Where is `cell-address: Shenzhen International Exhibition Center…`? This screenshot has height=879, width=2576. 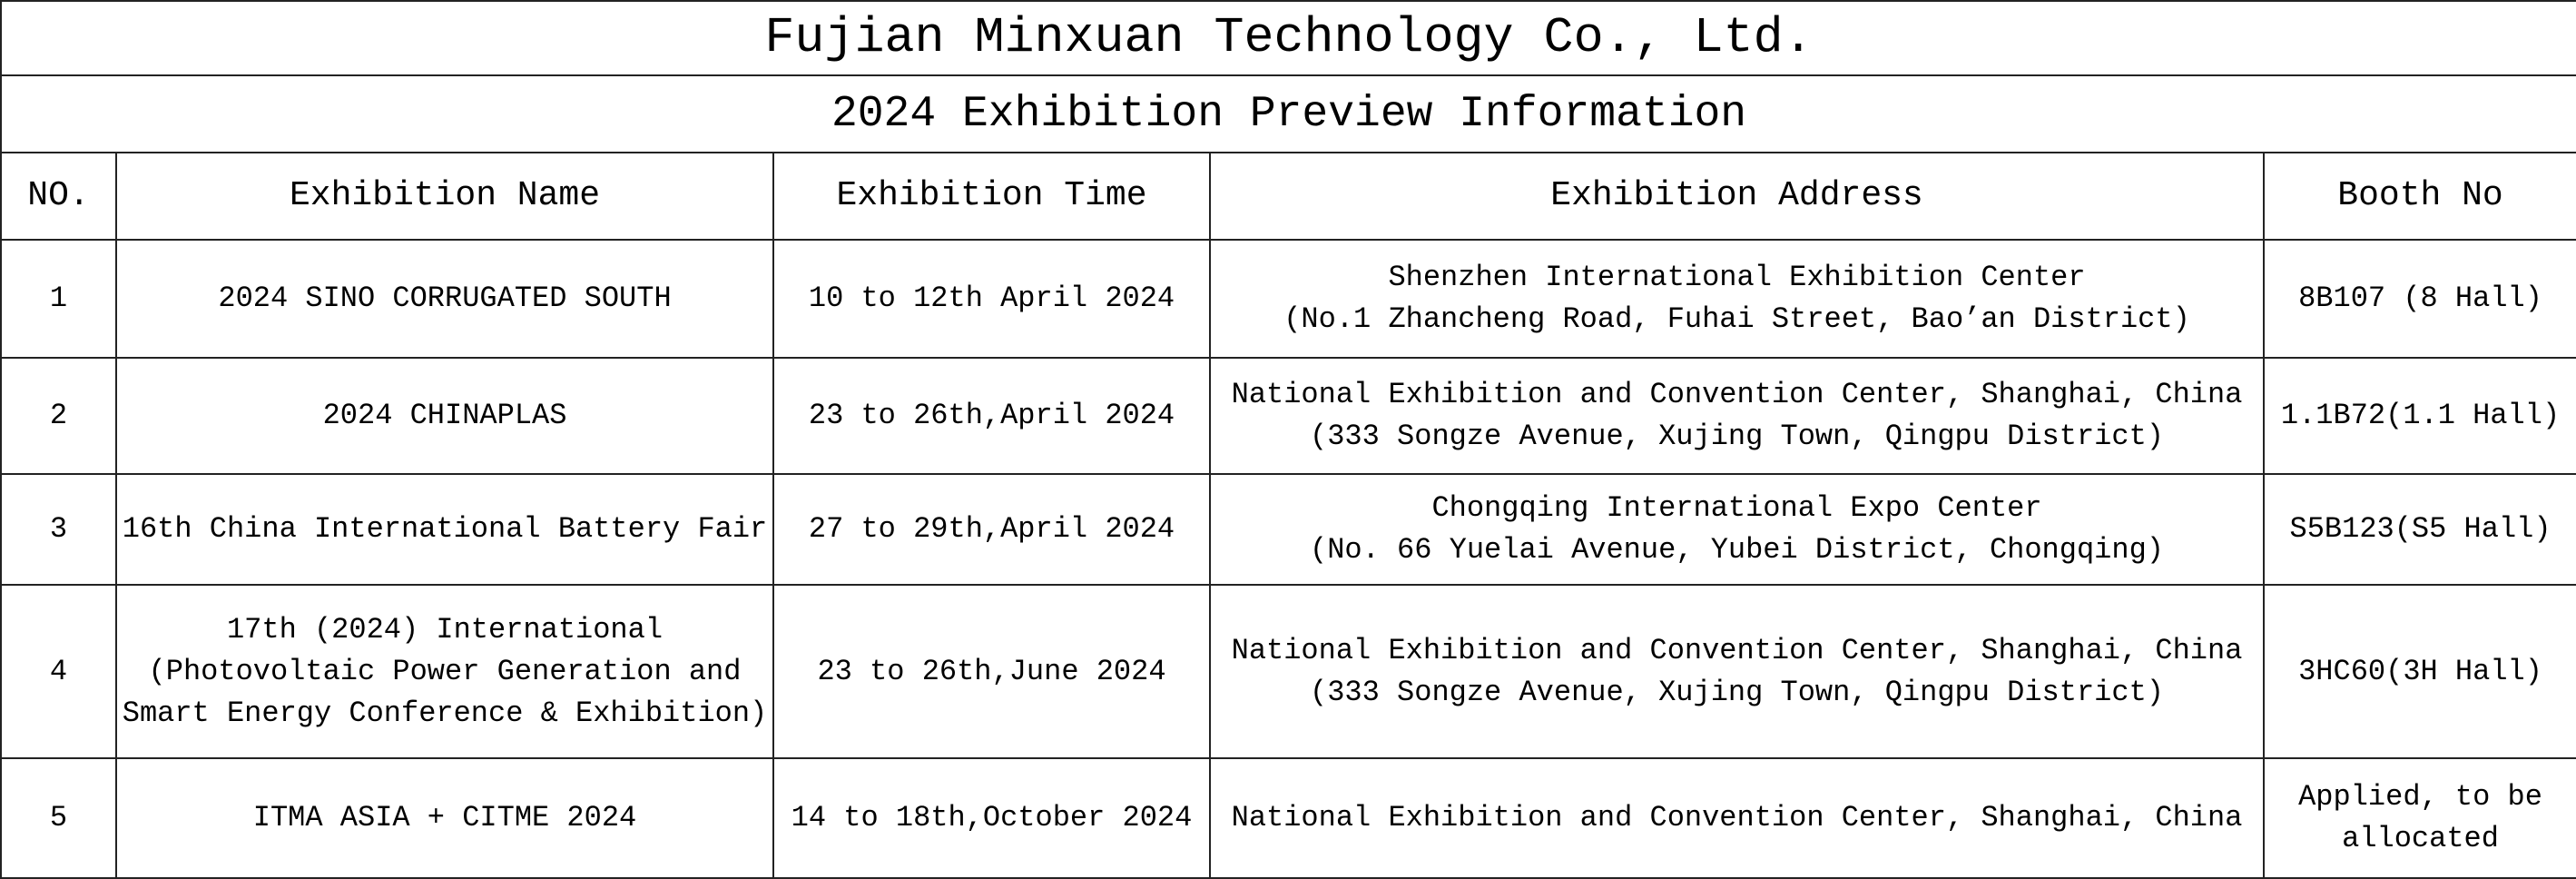
cell-address: Shenzhen International Exhibition Center… is located at coordinates (1737, 299).